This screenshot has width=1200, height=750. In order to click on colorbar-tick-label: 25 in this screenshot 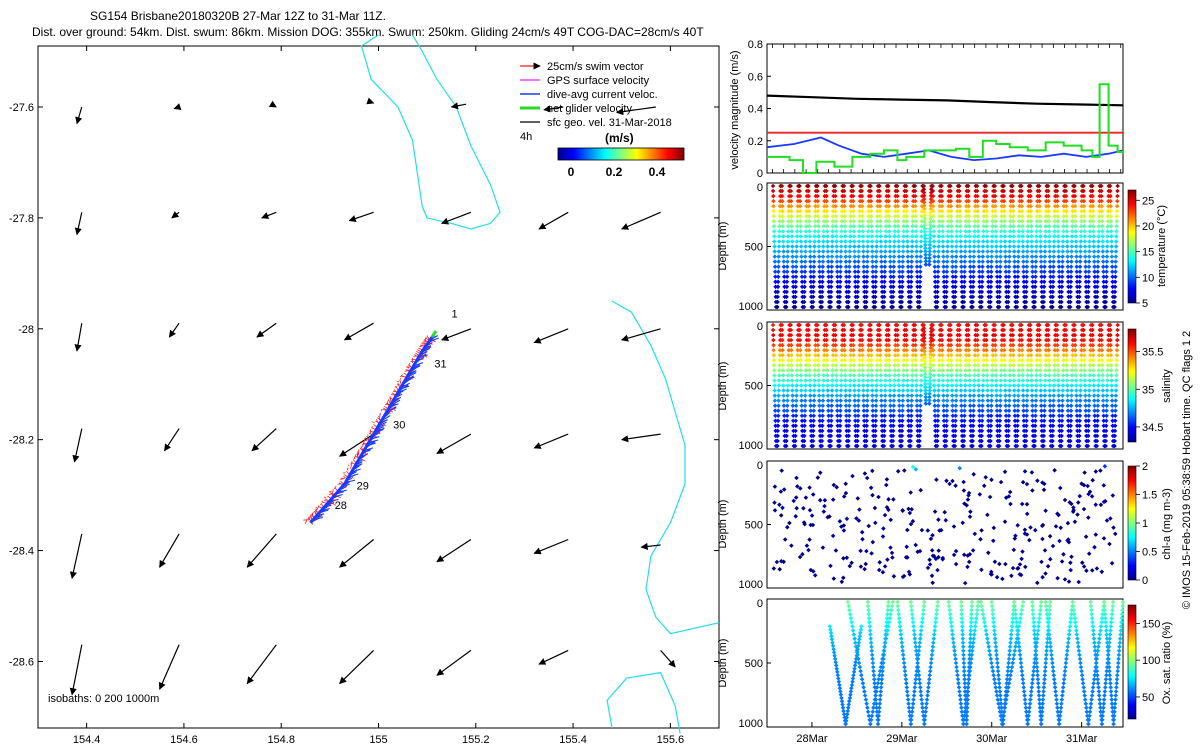, I will do `click(1148, 201)`.